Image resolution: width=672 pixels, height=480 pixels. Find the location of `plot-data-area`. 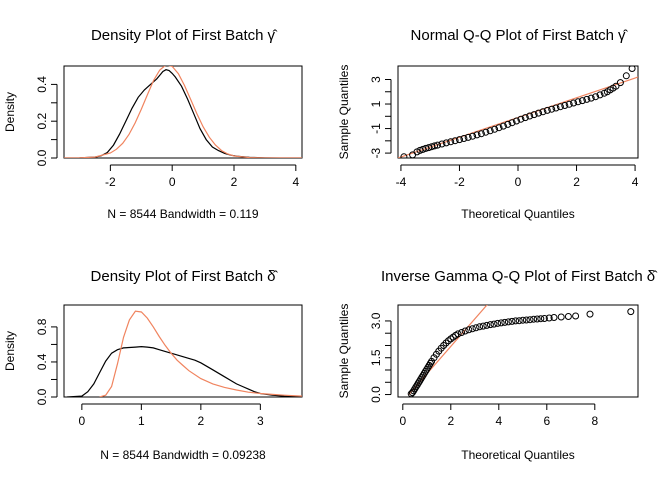

plot-data-area is located at coordinates (518, 112).